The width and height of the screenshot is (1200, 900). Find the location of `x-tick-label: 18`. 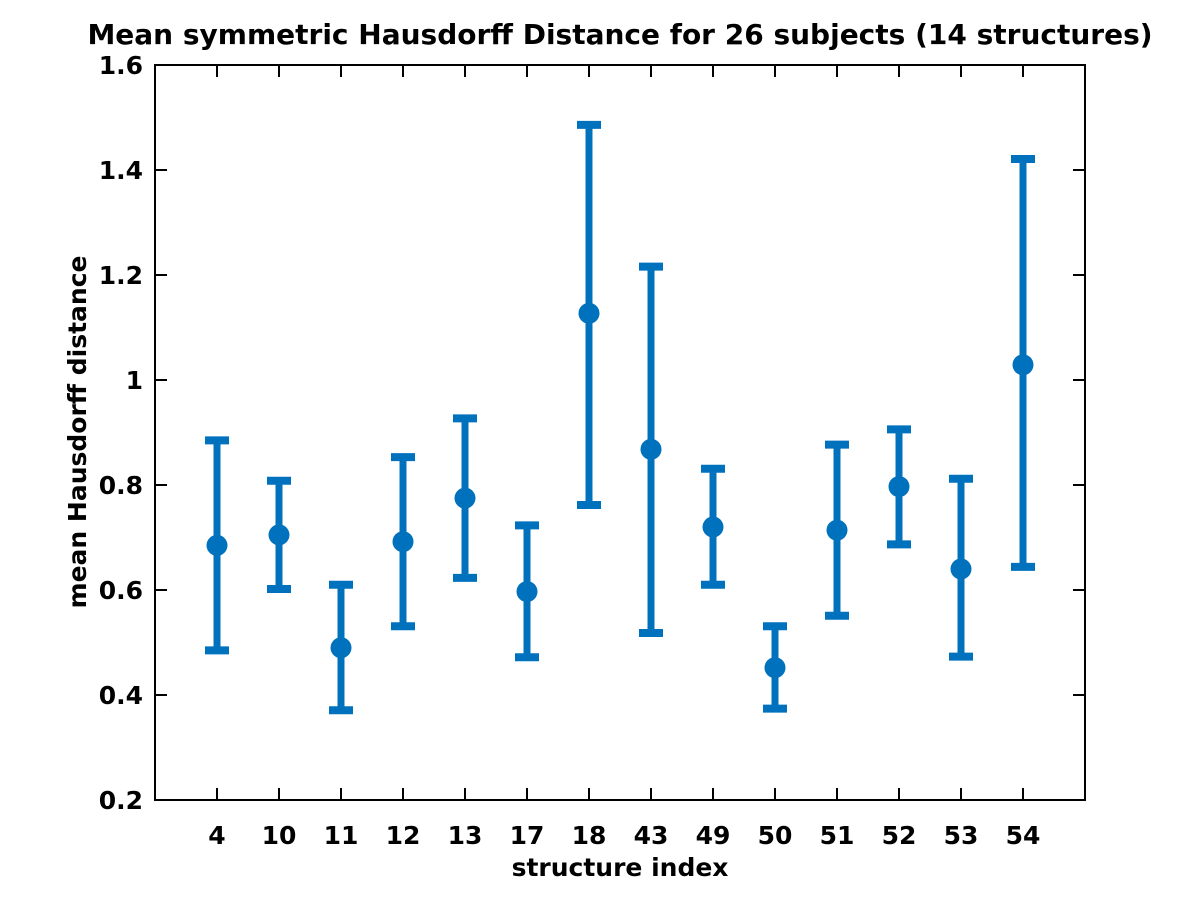

x-tick-label: 18 is located at coordinates (589, 835).